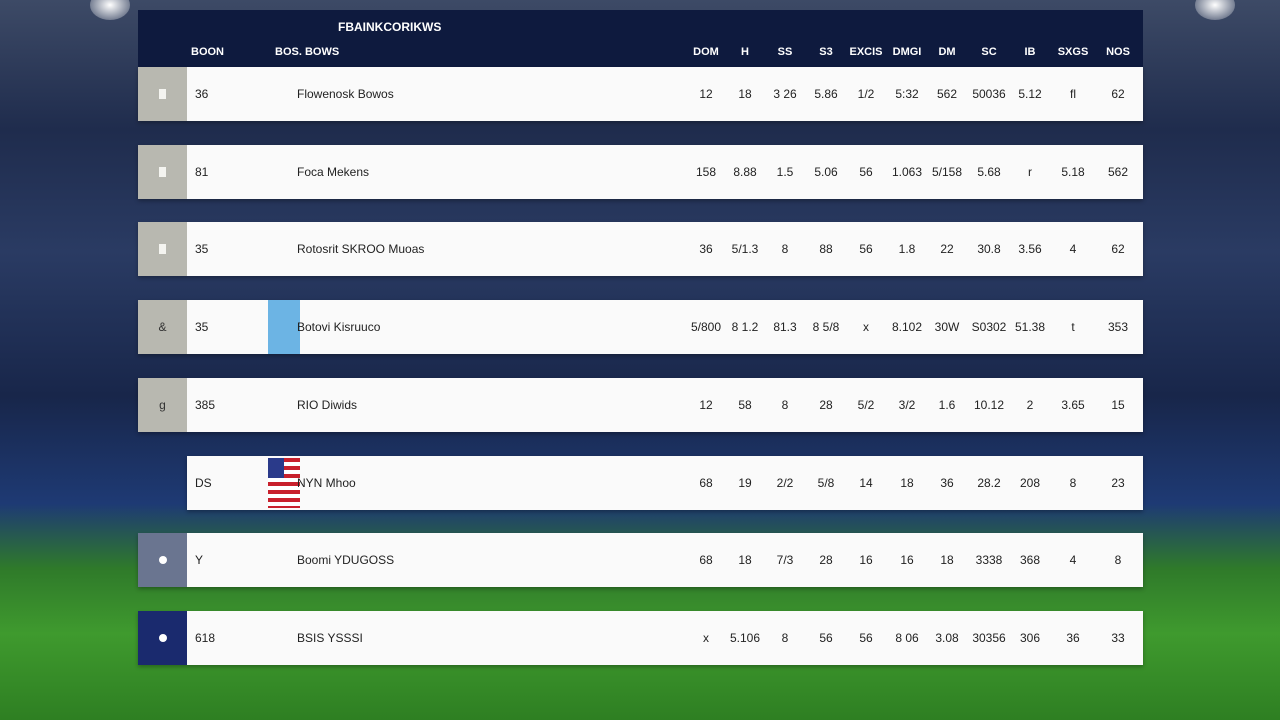 This screenshot has height=720, width=1280. I want to click on column-header: SC, so click(989, 52).